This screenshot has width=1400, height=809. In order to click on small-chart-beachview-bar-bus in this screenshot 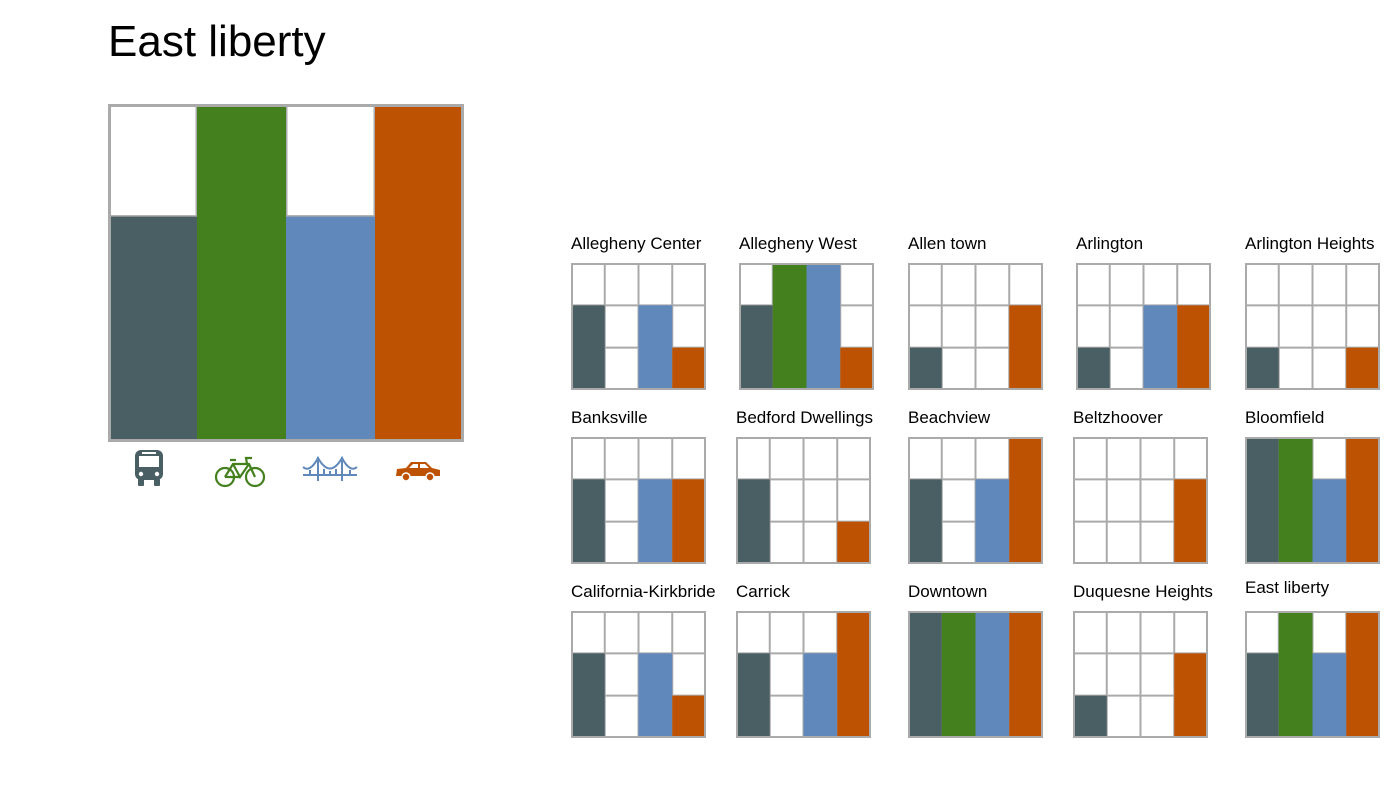, I will do `click(925, 521)`.